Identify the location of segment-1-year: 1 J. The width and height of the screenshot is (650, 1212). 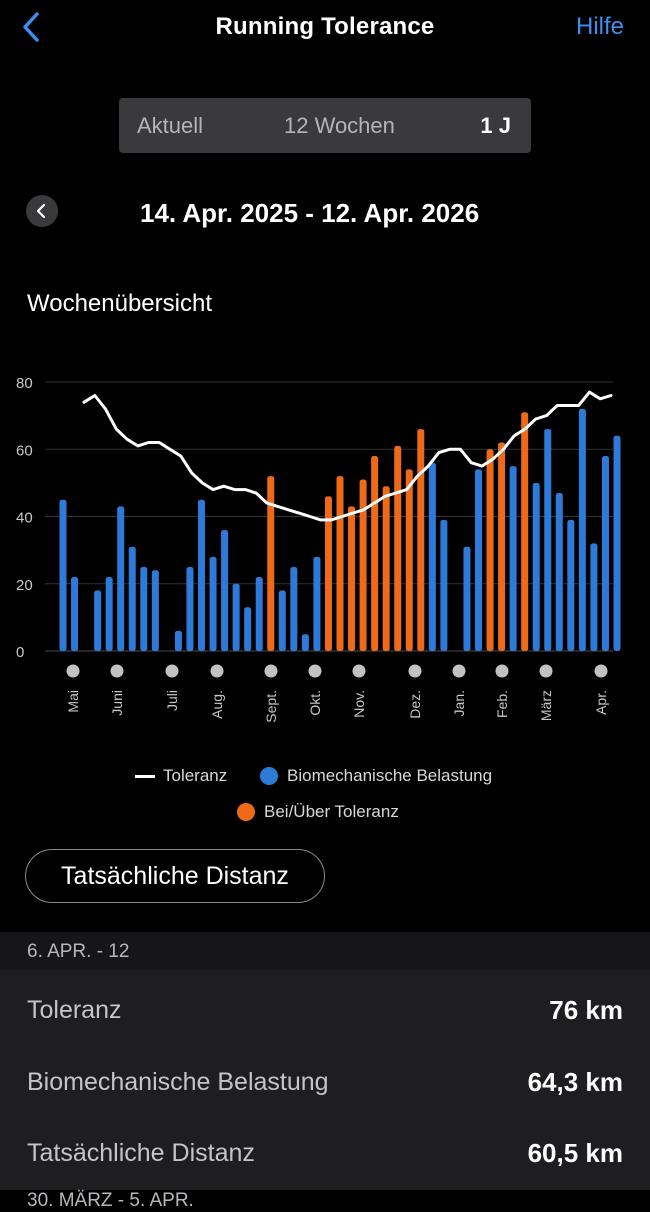
(495, 125).